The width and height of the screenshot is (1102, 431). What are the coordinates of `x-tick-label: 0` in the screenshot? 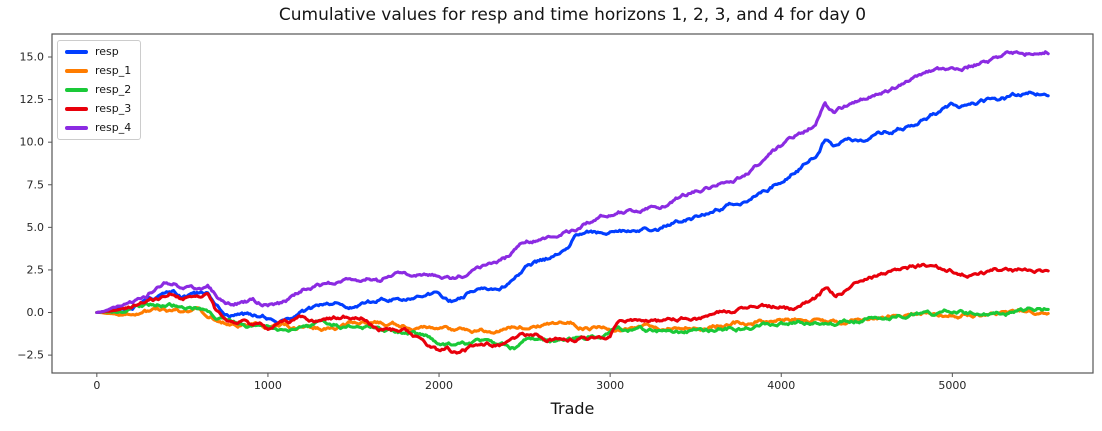 It's located at (96, 385).